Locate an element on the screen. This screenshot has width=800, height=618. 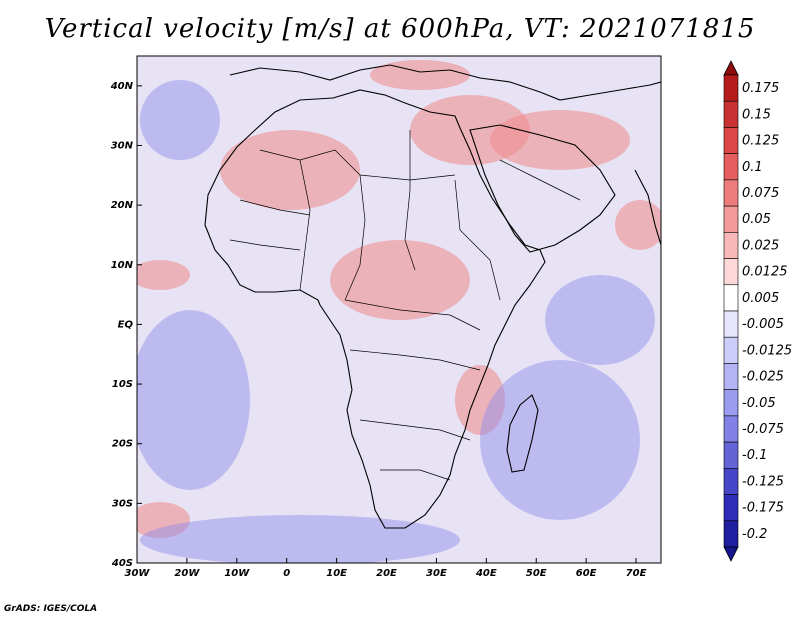
colorbar-label: 0.0125 is located at coordinates (765, 272).